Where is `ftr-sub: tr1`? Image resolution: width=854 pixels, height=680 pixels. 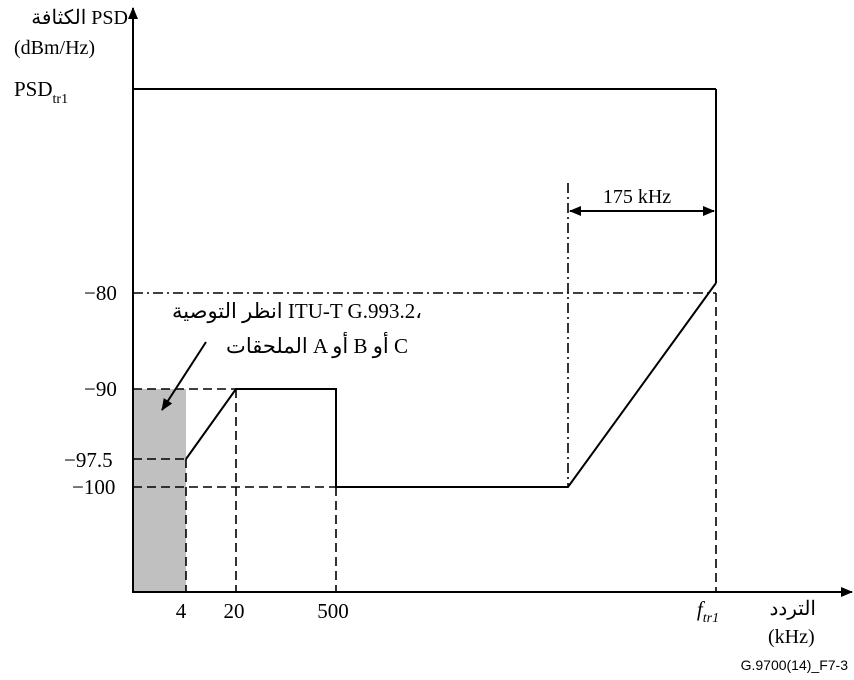 ftr-sub: tr1 is located at coordinates (711, 618).